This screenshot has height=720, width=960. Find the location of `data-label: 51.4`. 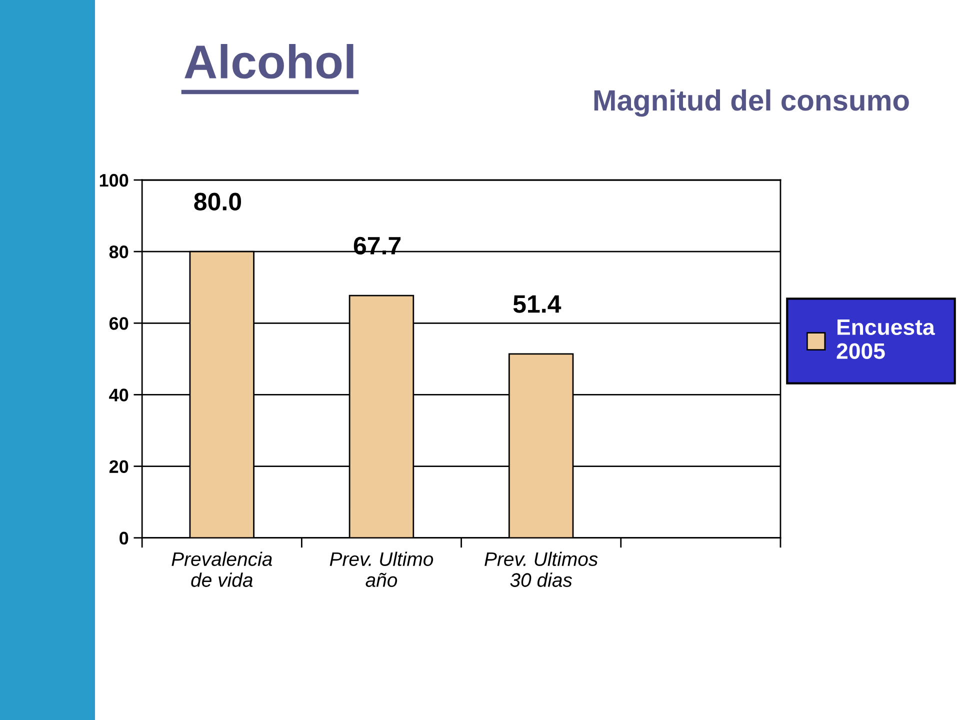

data-label: 51.4 is located at coordinates (537, 304).